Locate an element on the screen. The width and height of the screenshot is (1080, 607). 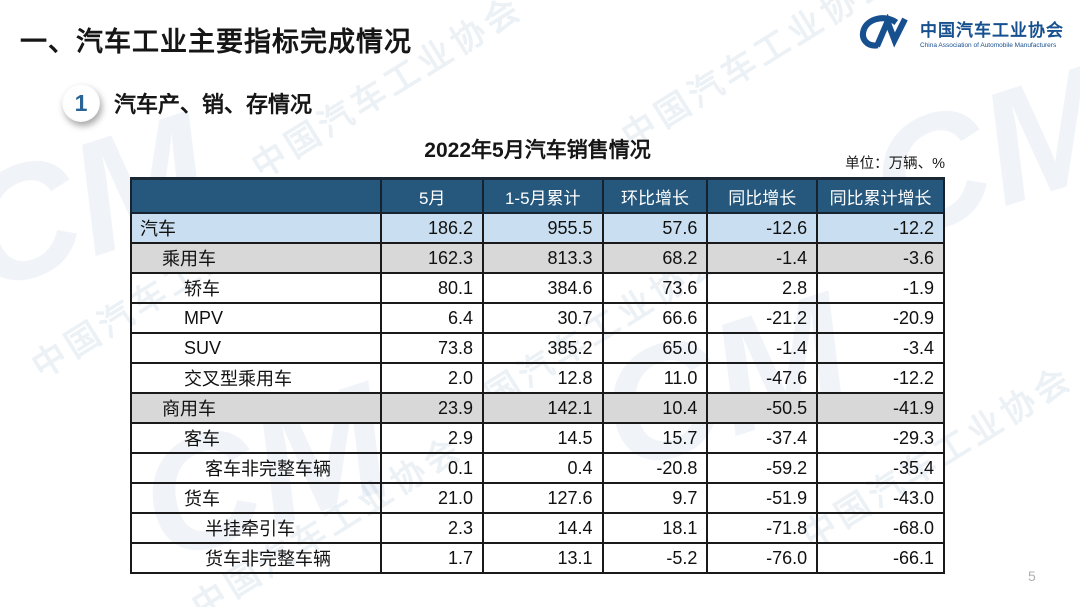
table-row: 货车非完整车辆 1.7 13.1 -5.2 -76.0 -66.1 is located at coordinates (537, 558).